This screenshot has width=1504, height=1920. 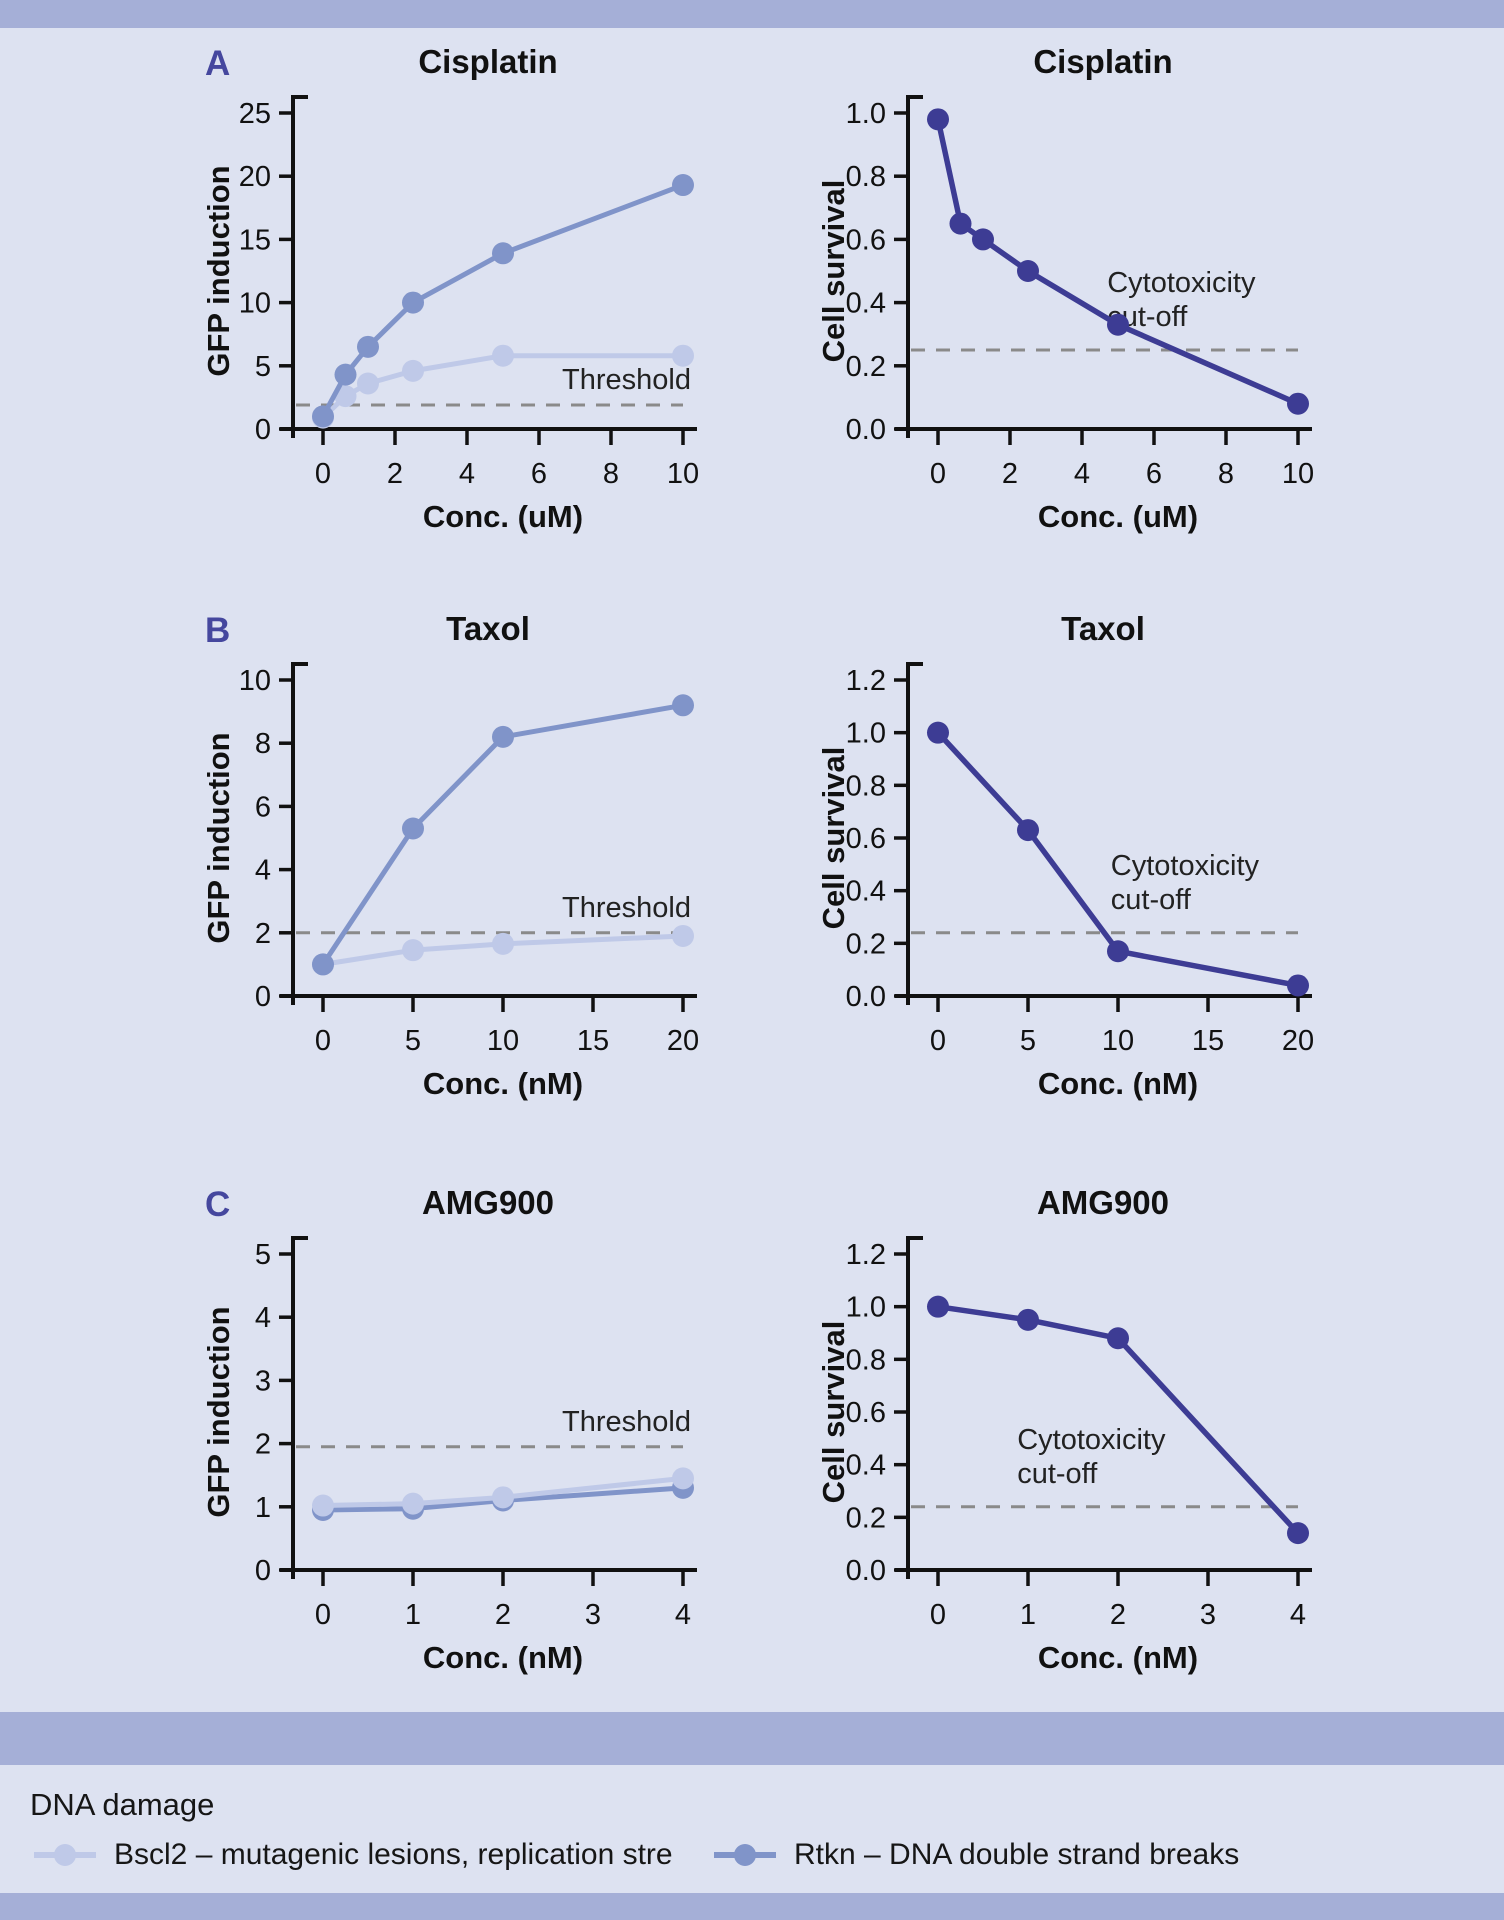 What do you see at coordinates (1298, 1041) in the screenshot?
I see `x-tick-label: 20` at bounding box center [1298, 1041].